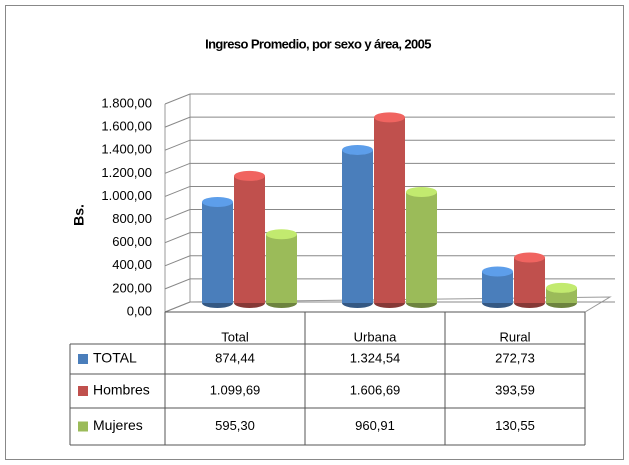 The height and width of the screenshot is (465, 629). What do you see at coordinates (115, 358) in the screenshot?
I see `legend-label: TOTAL` at bounding box center [115, 358].